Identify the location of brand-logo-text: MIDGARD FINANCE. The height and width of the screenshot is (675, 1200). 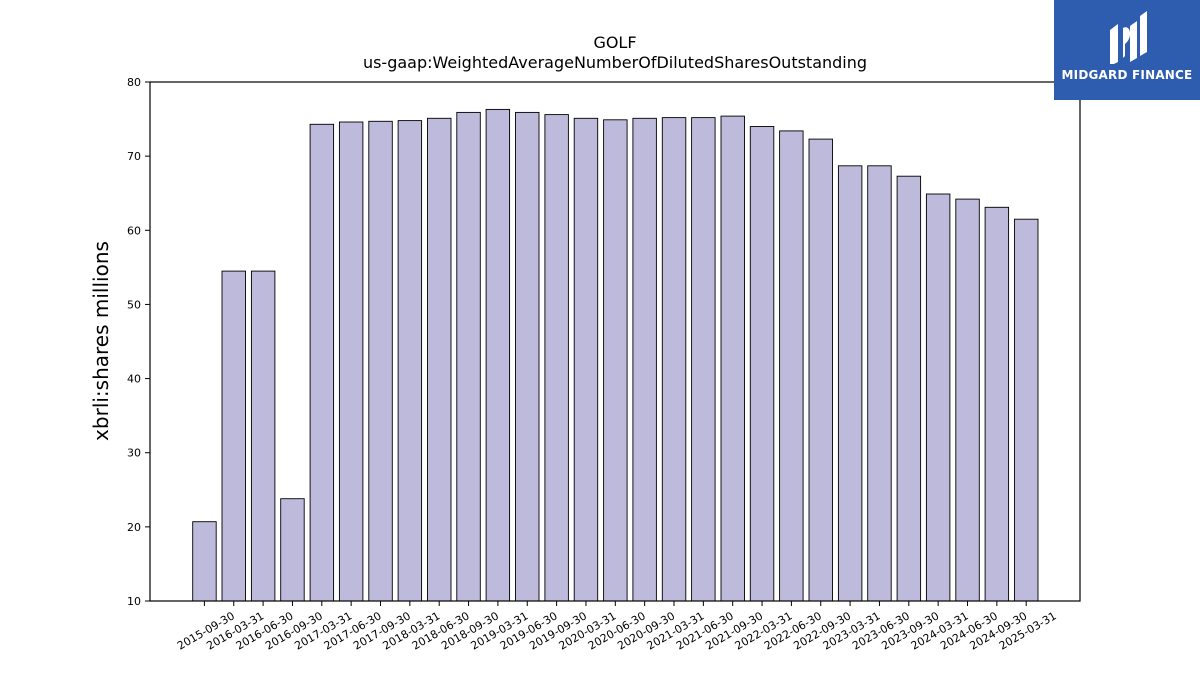
(1127, 75).